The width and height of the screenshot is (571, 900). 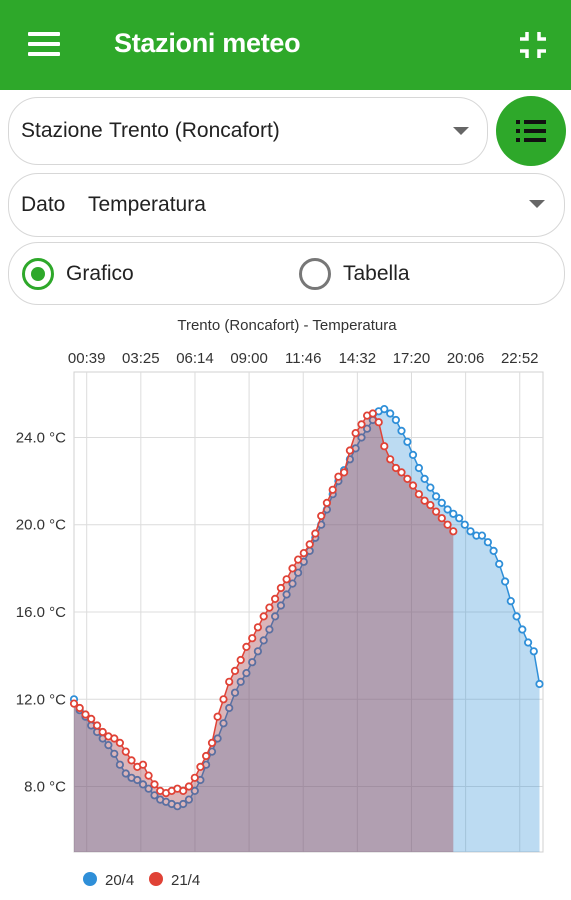 I want to click on chart-title: Trento (Roncafort) - Temperatura, so click(x=287, y=325).